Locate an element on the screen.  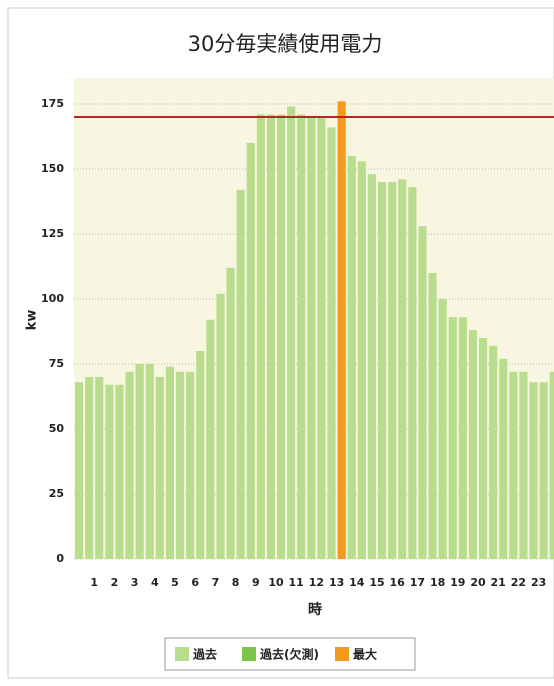
x-tick-label: 8 is located at coordinates (236, 582).